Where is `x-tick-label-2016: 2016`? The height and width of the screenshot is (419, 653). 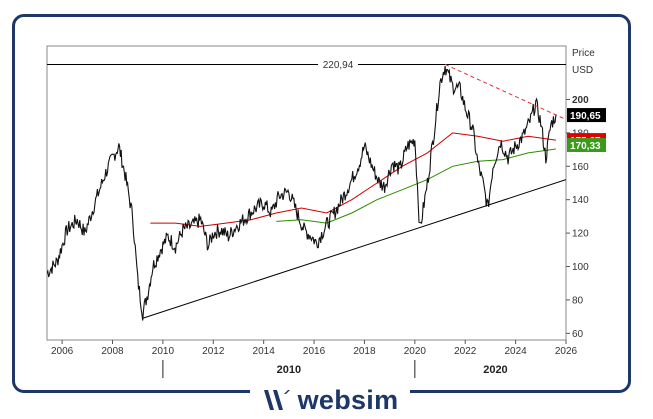 x-tick-label-2016: 2016 is located at coordinates (314, 351).